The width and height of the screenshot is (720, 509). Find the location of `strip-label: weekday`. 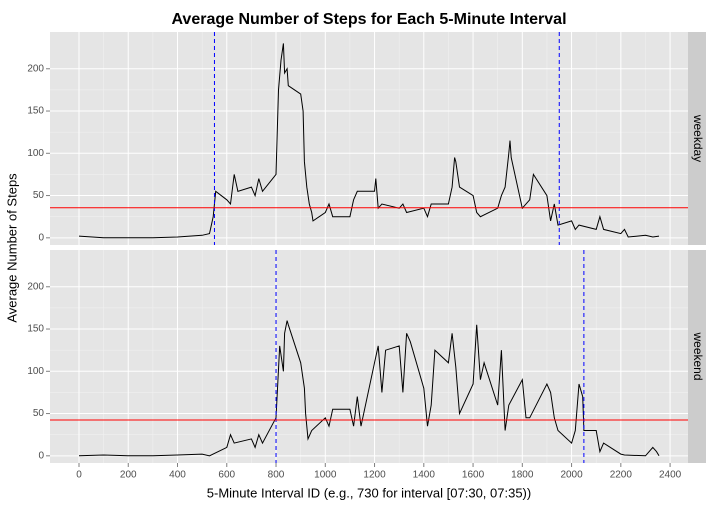

strip-label: weekday is located at coordinates (698, 138).